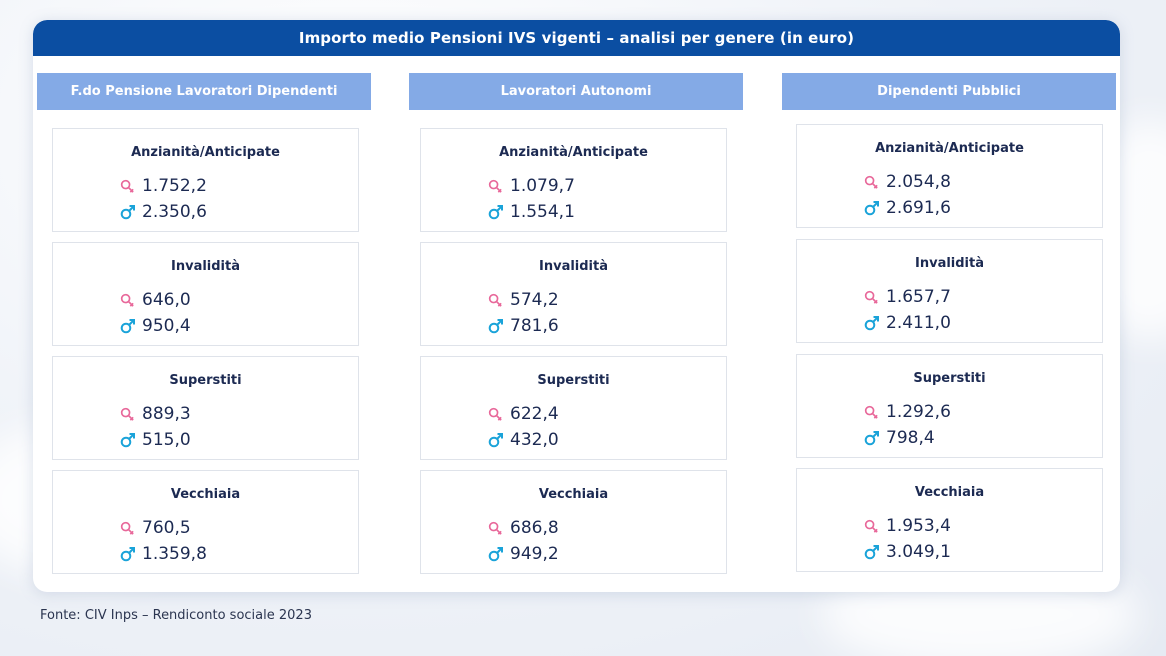 The height and width of the screenshot is (656, 1166). What do you see at coordinates (174, 186) in the screenshot?
I see `female-amount: 1.752,2` at bounding box center [174, 186].